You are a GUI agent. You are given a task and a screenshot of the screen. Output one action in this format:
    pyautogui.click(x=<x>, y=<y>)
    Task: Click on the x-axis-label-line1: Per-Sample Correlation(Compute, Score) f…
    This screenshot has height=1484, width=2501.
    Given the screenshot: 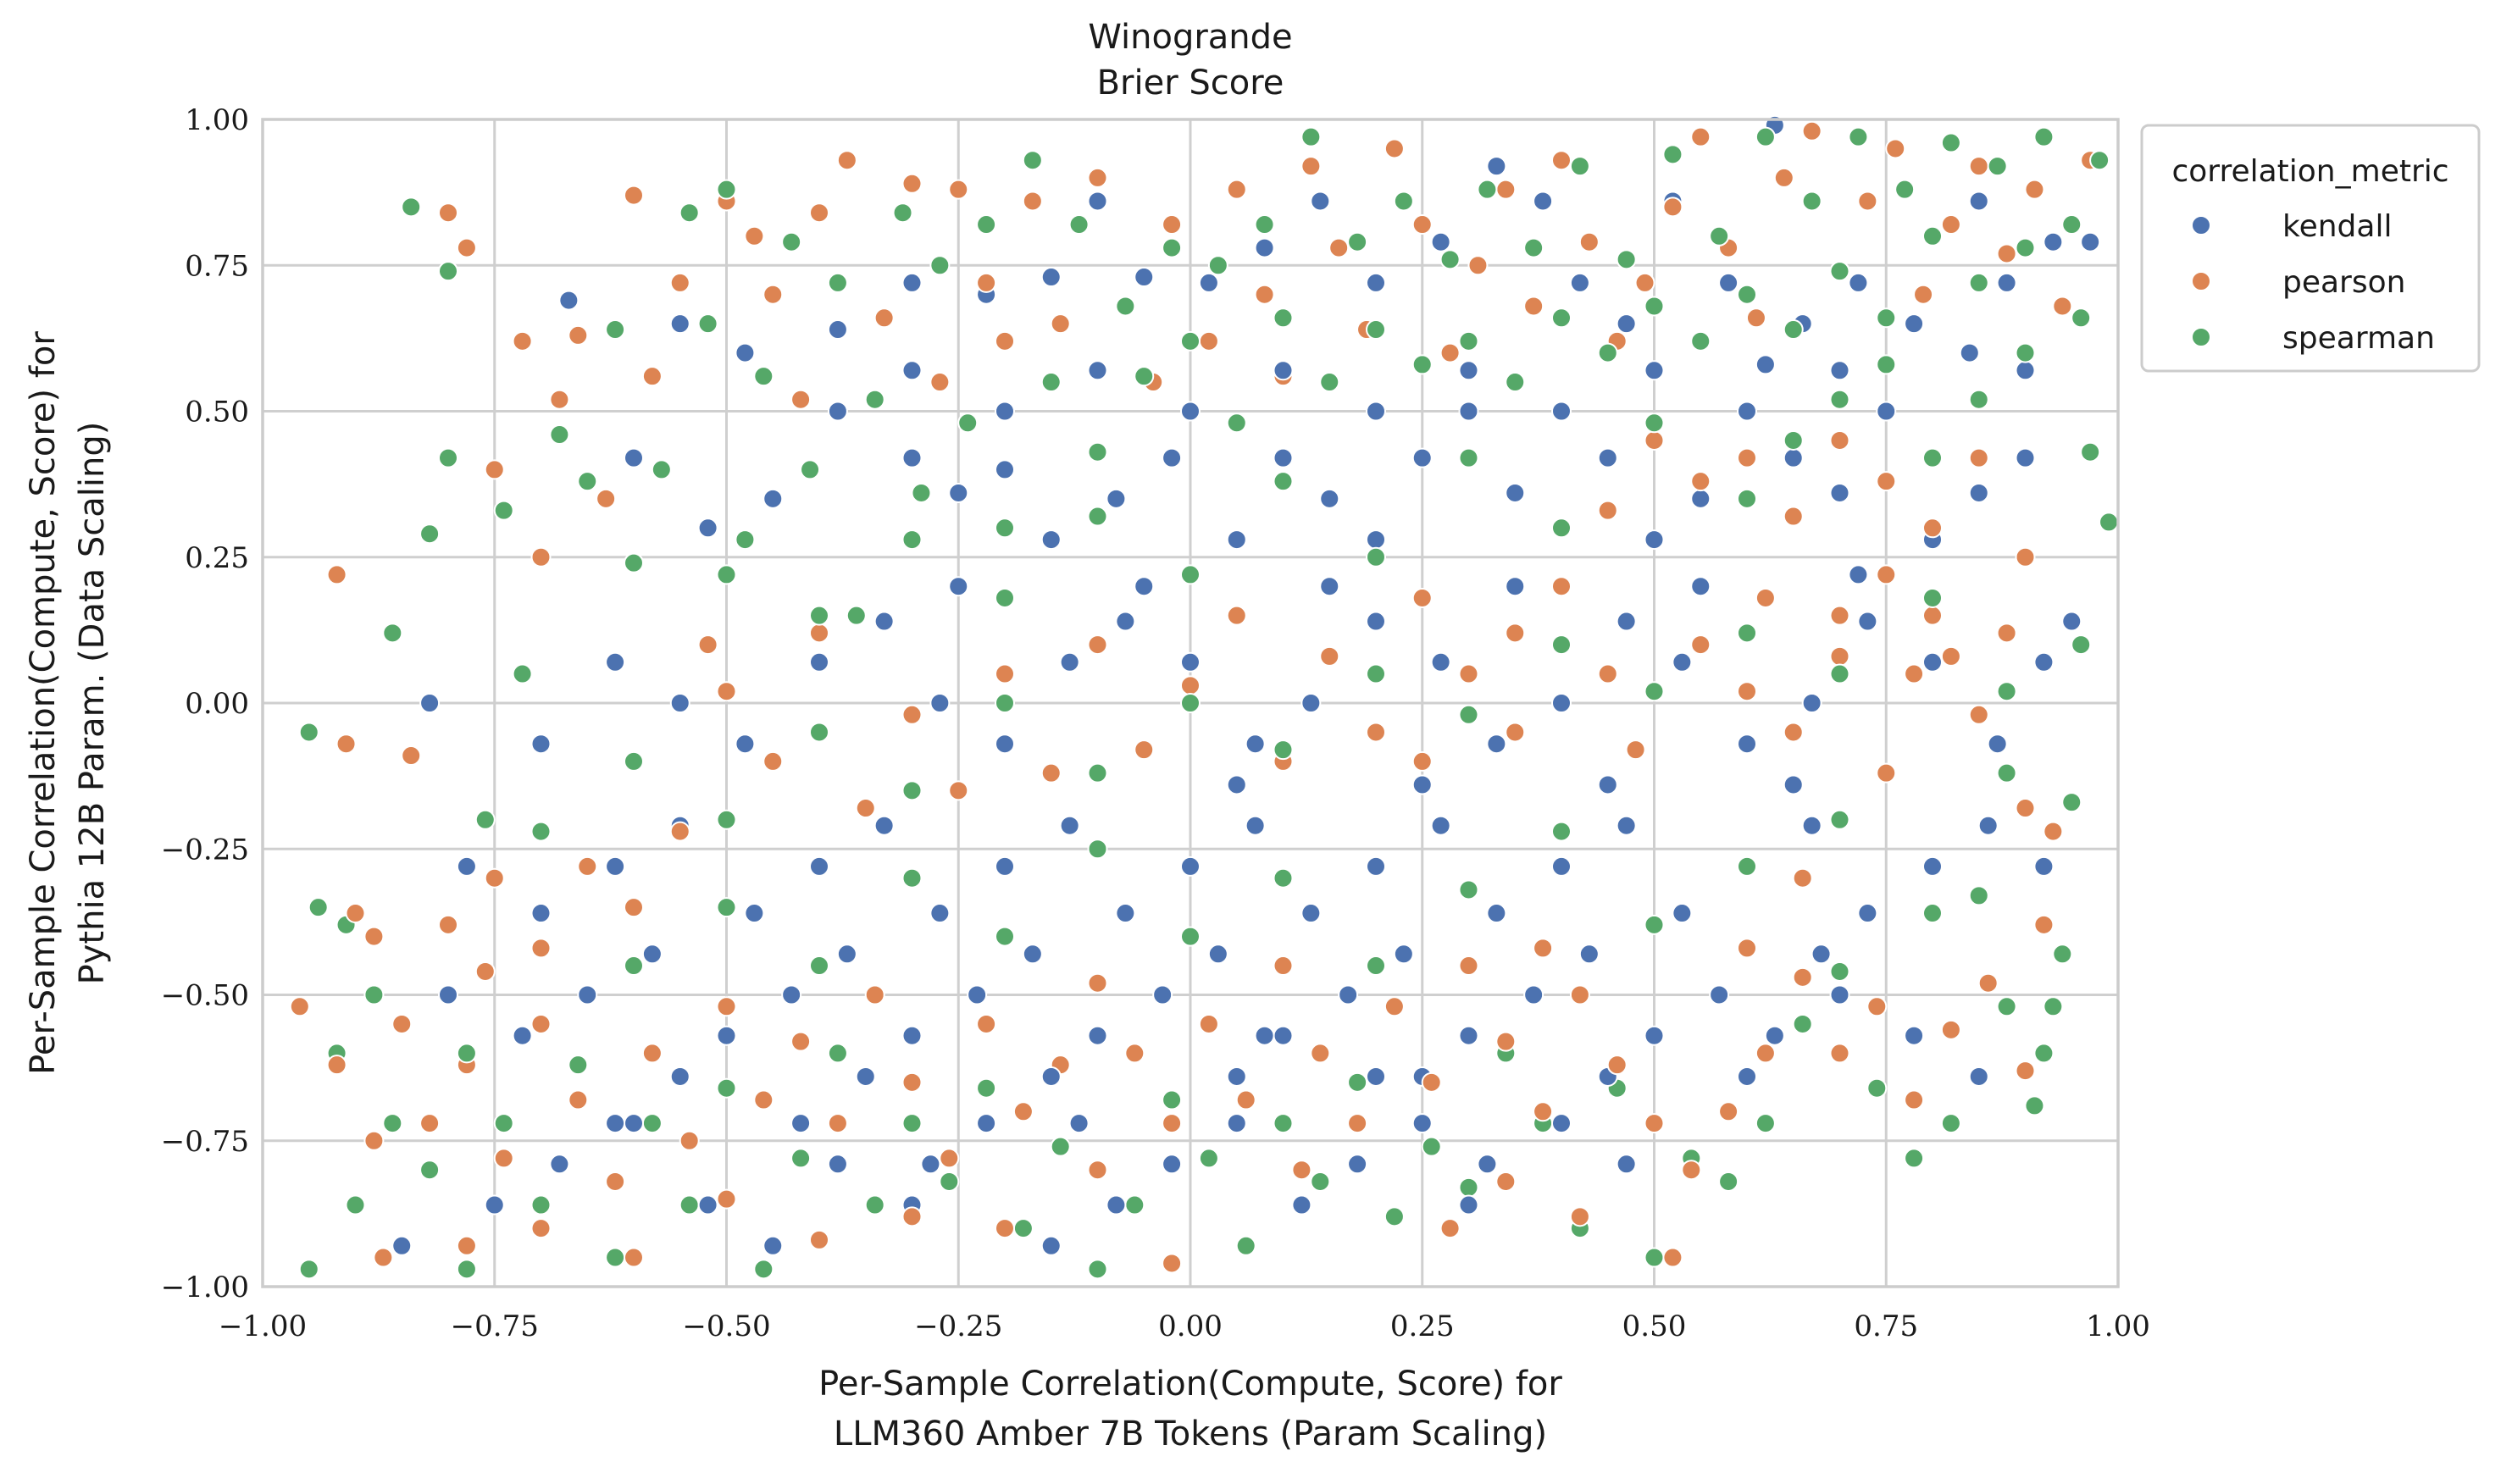 What is the action you would take?
    pyautogui.click(x=1190, y=1384)
    